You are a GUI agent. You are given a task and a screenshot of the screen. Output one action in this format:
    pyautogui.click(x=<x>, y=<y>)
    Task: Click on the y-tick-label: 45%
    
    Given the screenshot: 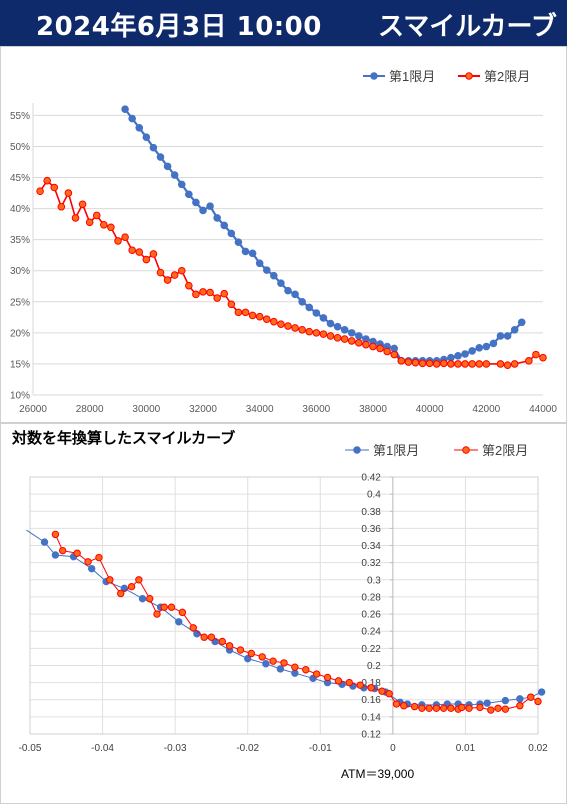 What is the action you would take?
    pyautogui.click(x=20, y=178)
    